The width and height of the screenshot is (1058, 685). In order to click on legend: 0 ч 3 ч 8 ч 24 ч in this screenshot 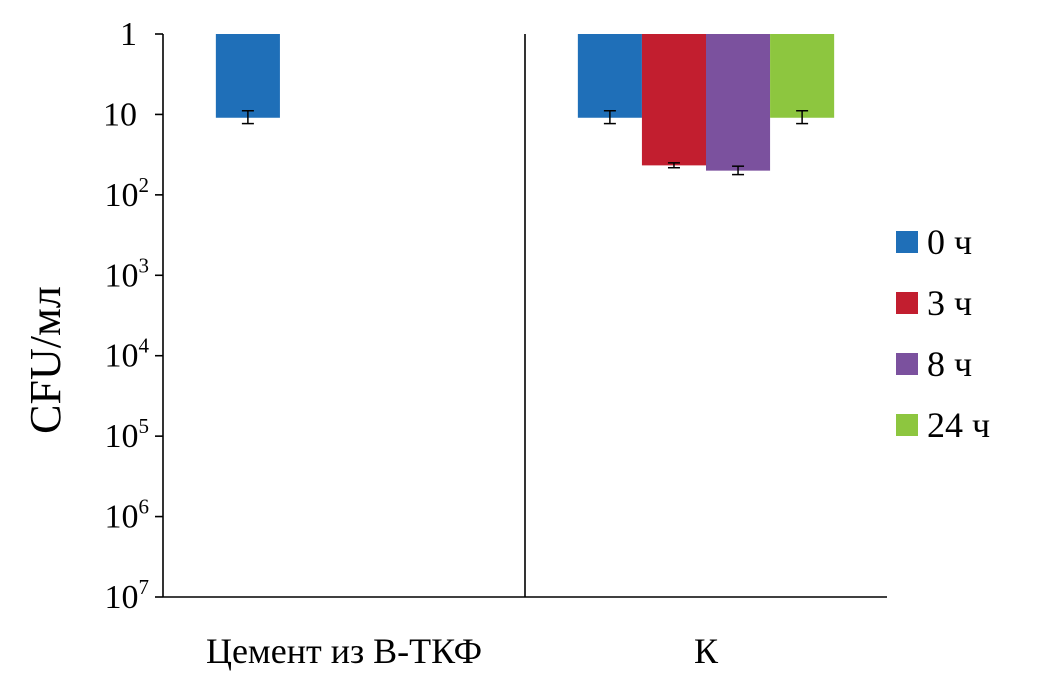, I will do `click(943, 333)`.